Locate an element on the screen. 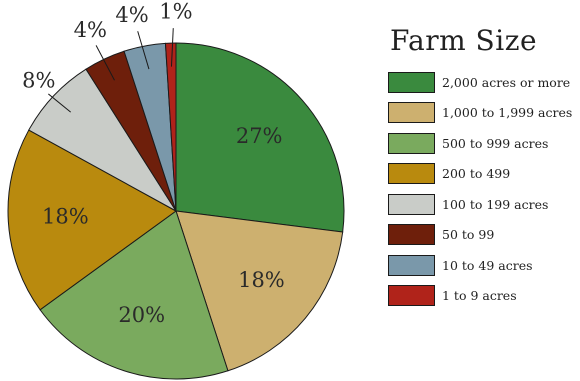 The image size is (580, 381). pie-leader-lines is located at coordinates (111, 70).